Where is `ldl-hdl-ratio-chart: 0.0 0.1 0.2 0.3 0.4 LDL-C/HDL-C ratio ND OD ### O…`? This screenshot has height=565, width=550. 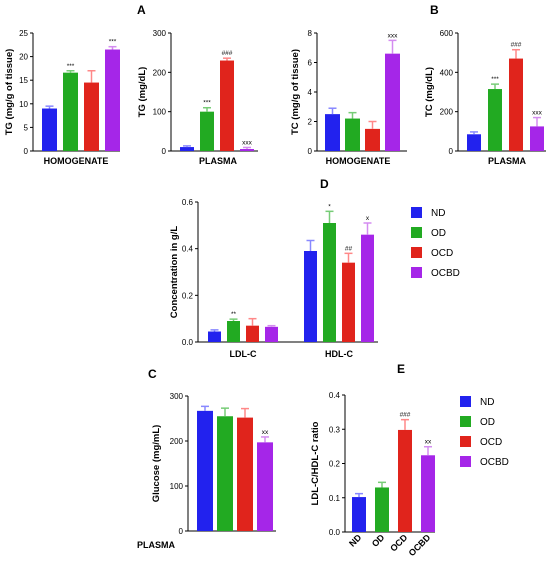
ldl-hdl-ratio-chart: 0.0 0.1 0.2 0.3 0.4 LDL-C/HDL-C ratio ND OD ### O… is located at coordinates (409, 474).